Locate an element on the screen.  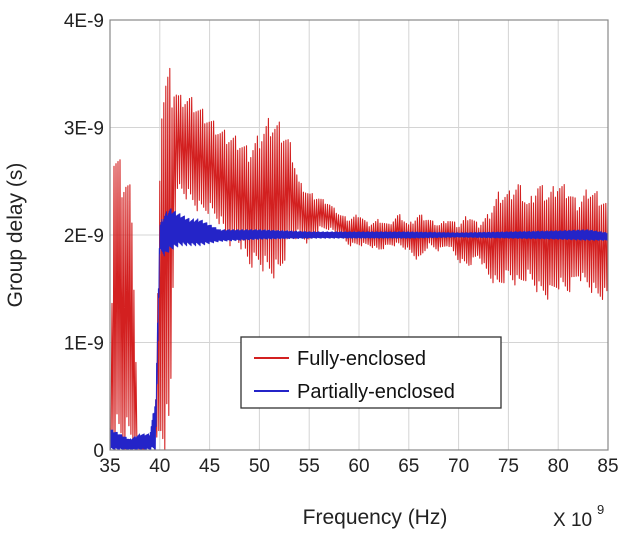
y-axis-title: Group delay (s) is located at coordinates (15, 235).